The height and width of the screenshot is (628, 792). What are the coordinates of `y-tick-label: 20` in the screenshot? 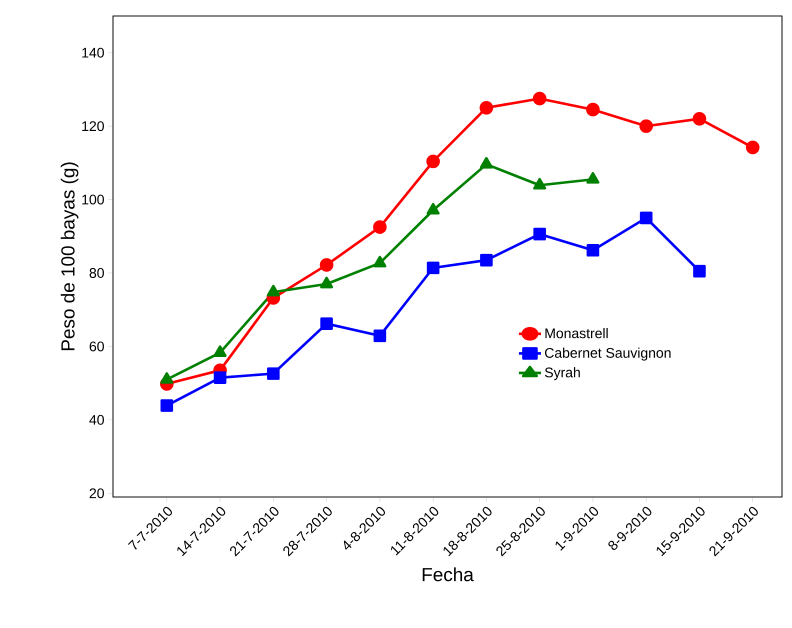 It's located at (97, 493).